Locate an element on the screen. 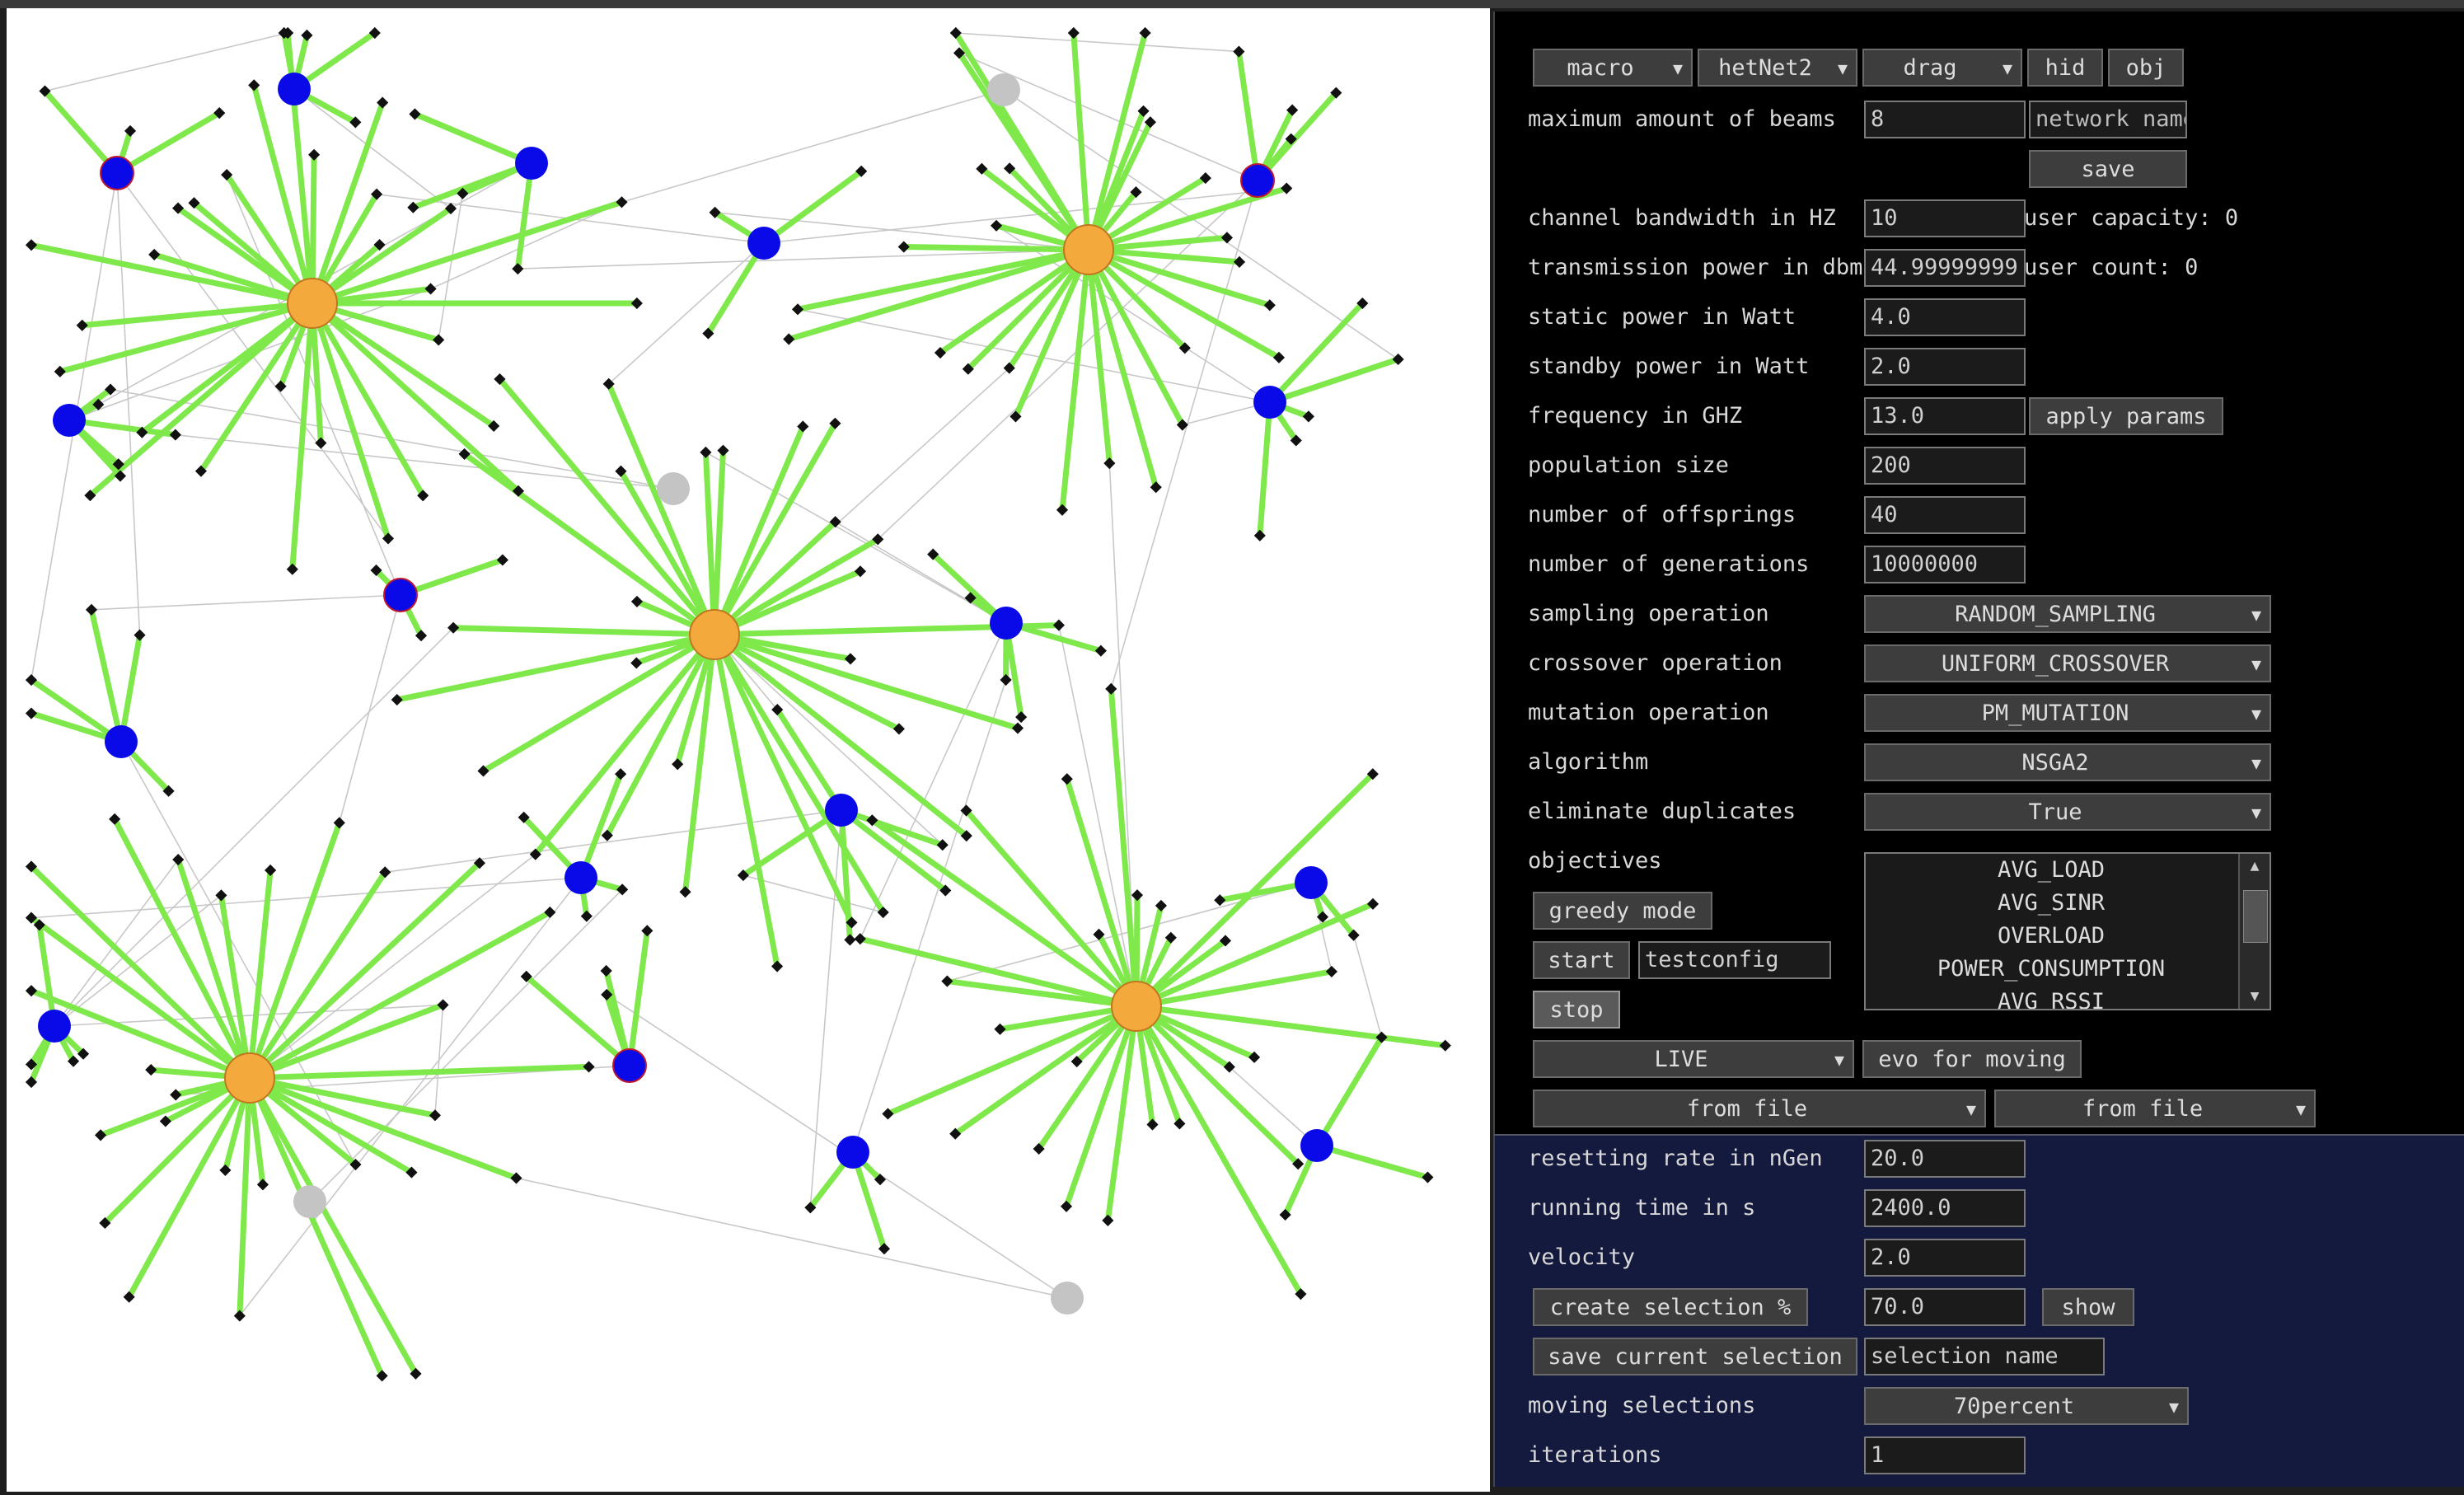 The image size is (2464, 1495). from-file-select-1: from file is located at coordinates (1759, 1108).